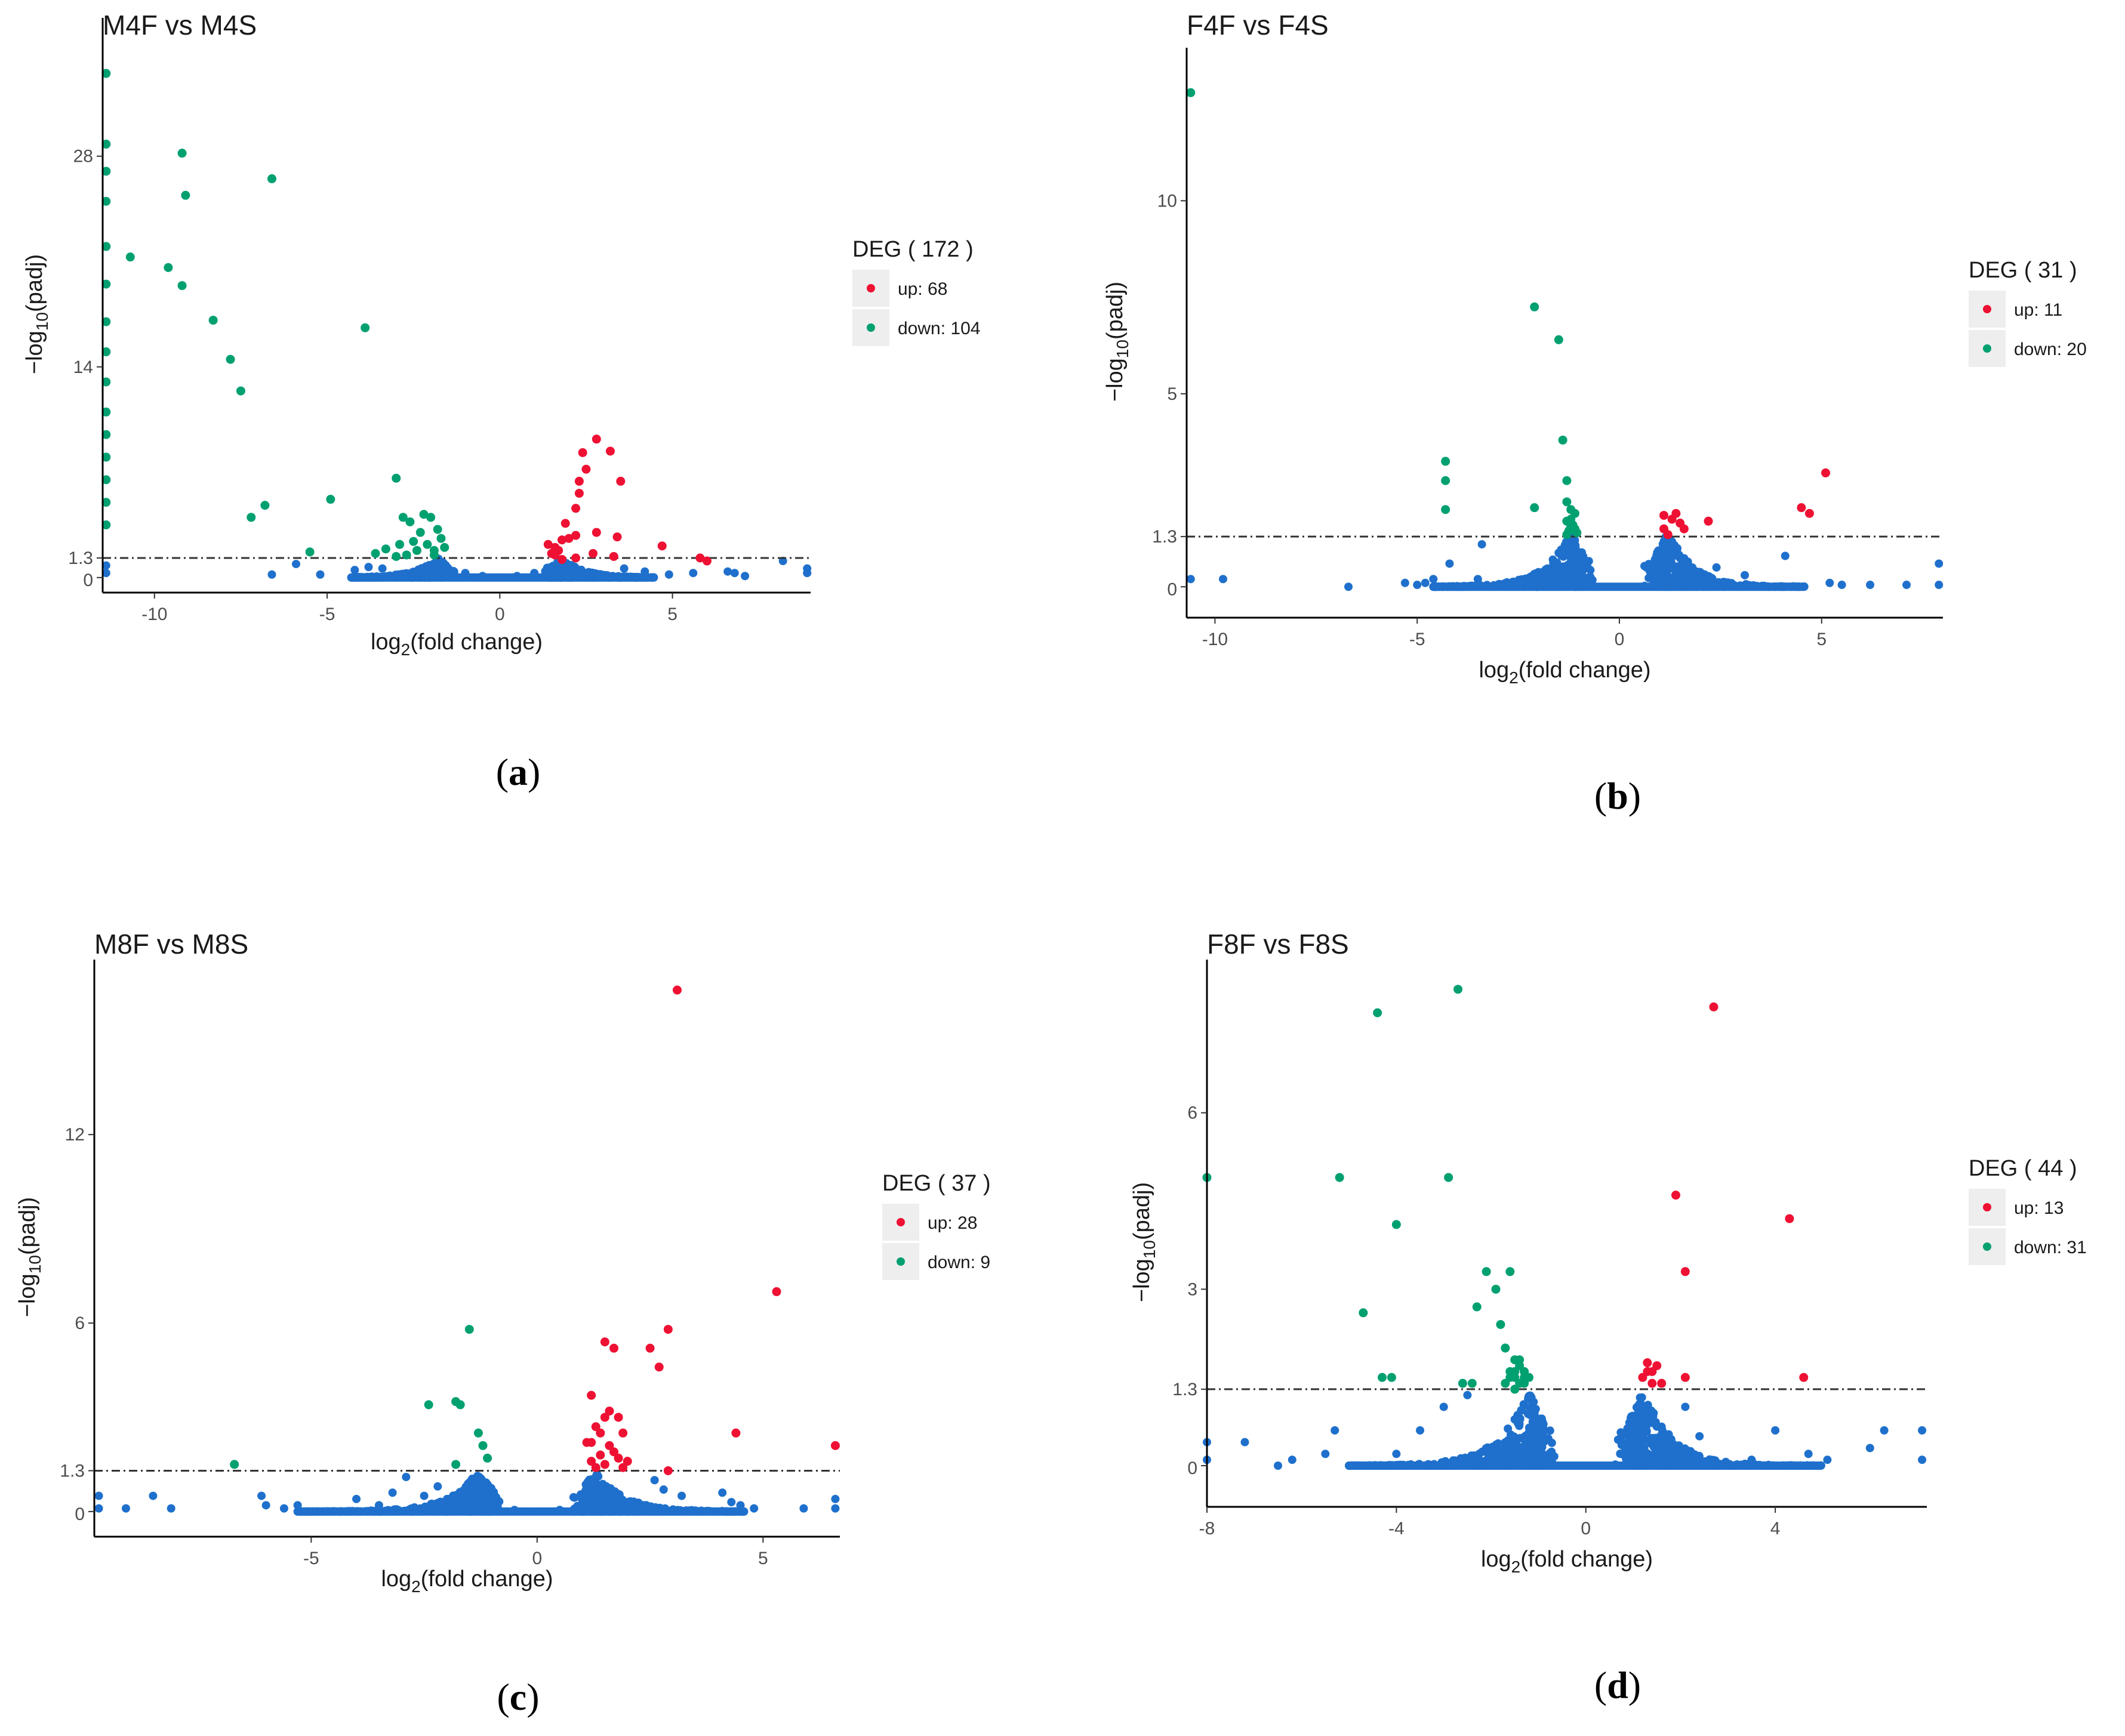 This screenshot has height=1736, width=2125. Describe the element at coordinates (180, 25) in the screenshot. I see `panel-title: M4F vs M4S` at that location.